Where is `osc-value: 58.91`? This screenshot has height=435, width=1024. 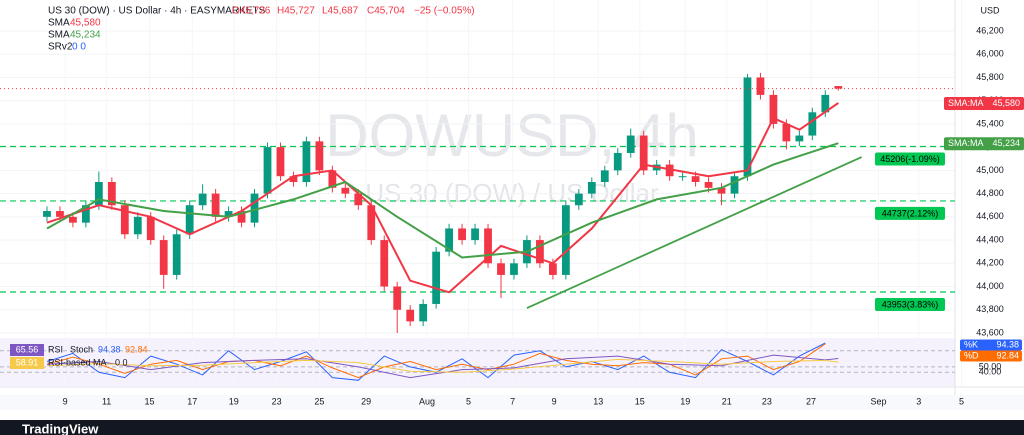 osc-value: 58.91 is located at coordinates (27, 362).